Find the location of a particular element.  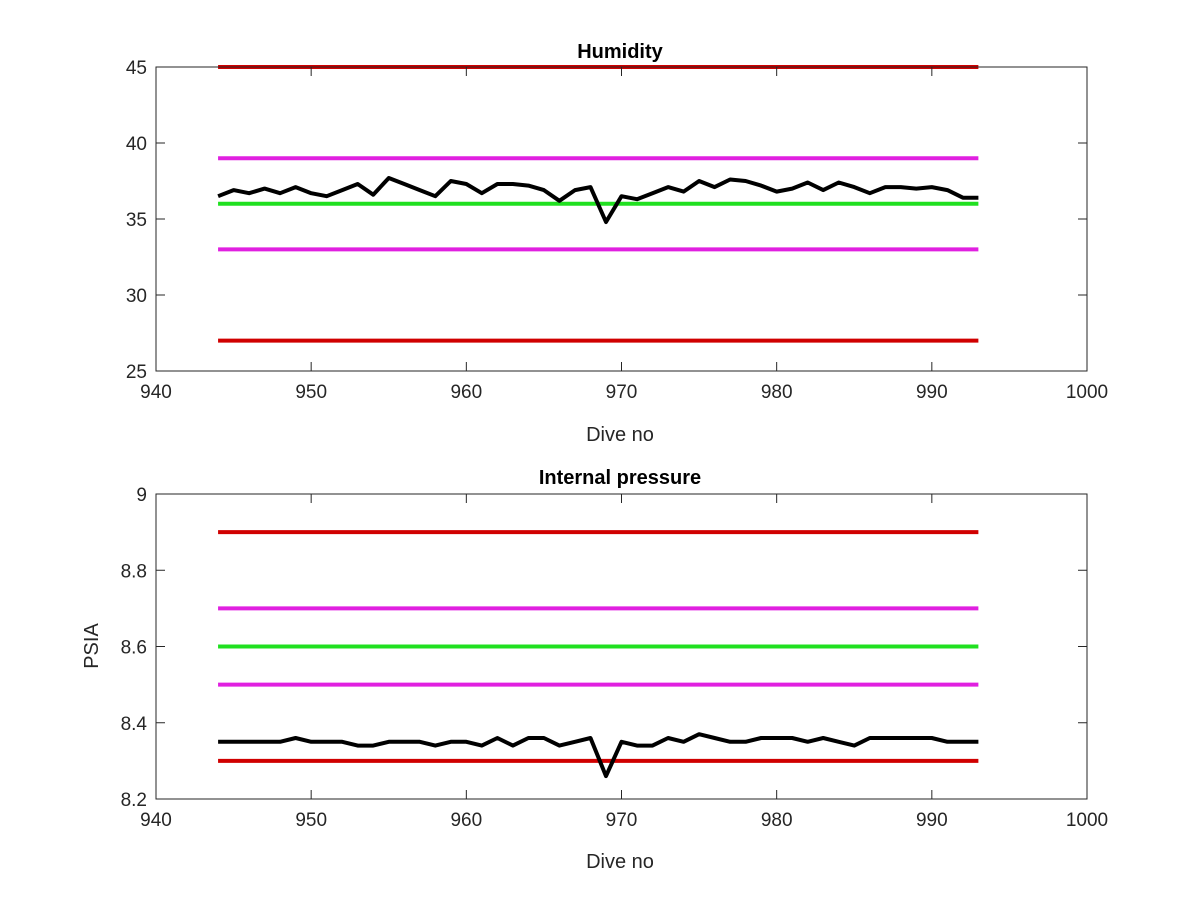

y-axis-label: PSIA is located at coordinates (92, 646).